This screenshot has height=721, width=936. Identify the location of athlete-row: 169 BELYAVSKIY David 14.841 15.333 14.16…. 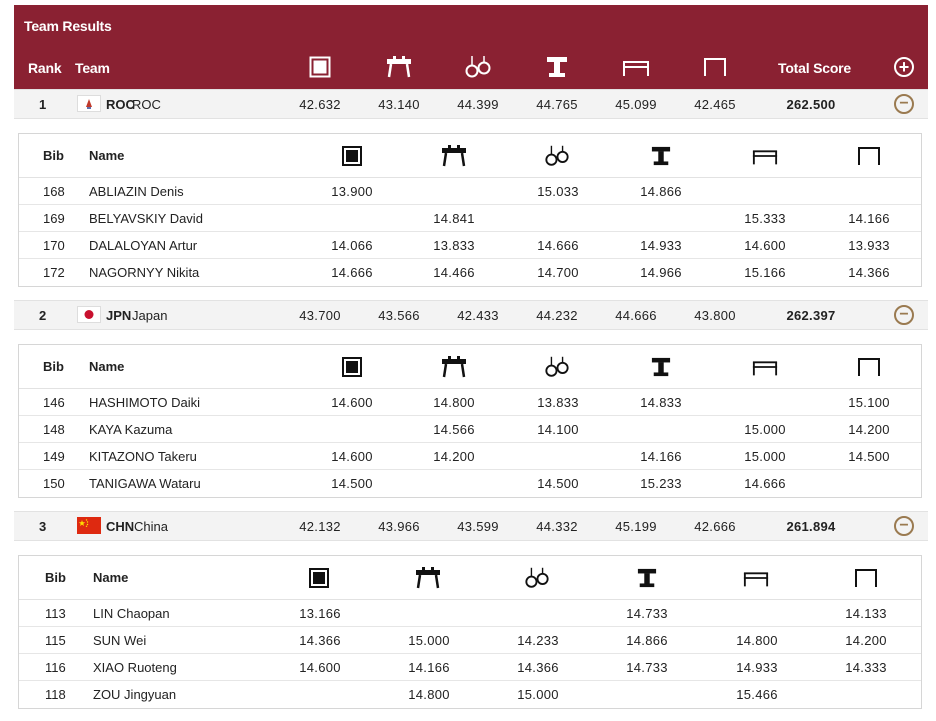
(470, 218).